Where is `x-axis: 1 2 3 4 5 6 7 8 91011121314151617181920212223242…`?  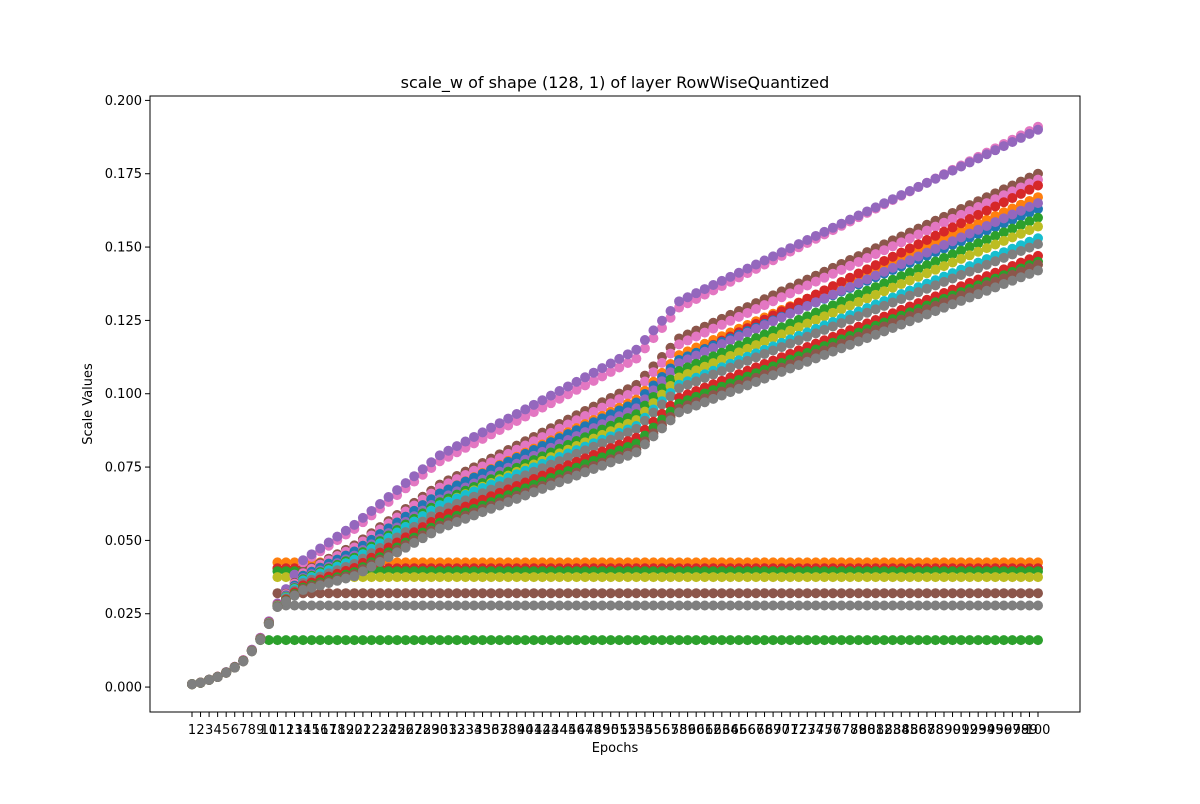
x-axis: 1 2 3 4 5 6 7 8 91011121314151617181920212223242… is located at coordinates (619, 725).